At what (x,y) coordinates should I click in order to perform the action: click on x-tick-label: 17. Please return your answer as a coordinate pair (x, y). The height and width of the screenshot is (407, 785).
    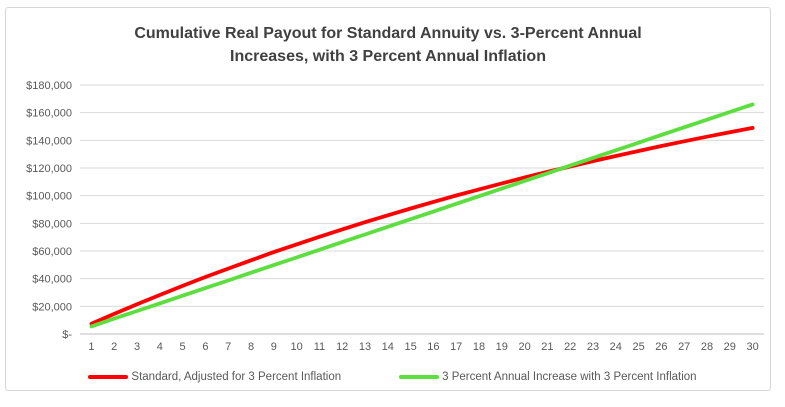
    Looking at the image, I should click on (456, 347).